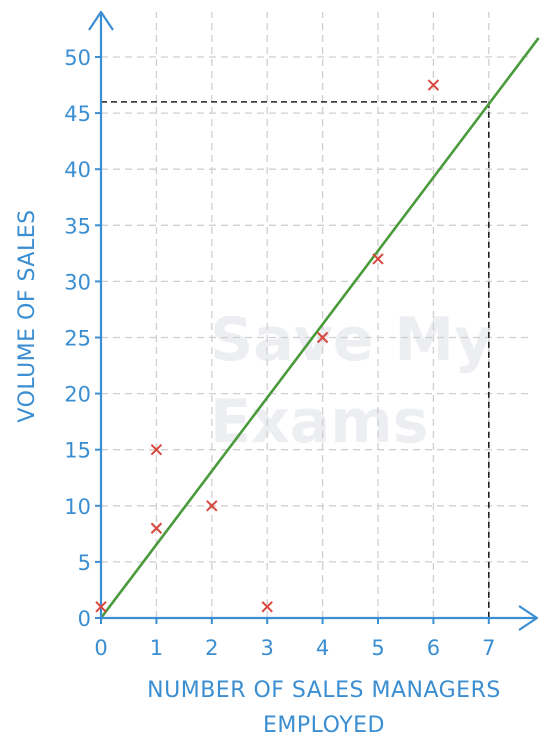 The width and height of the screenshot is (545, 737). What do you see at coordinates (84, 619) in the screenshot?
I see `y-tick-label-0: 0` at bounding box center [84, 619].